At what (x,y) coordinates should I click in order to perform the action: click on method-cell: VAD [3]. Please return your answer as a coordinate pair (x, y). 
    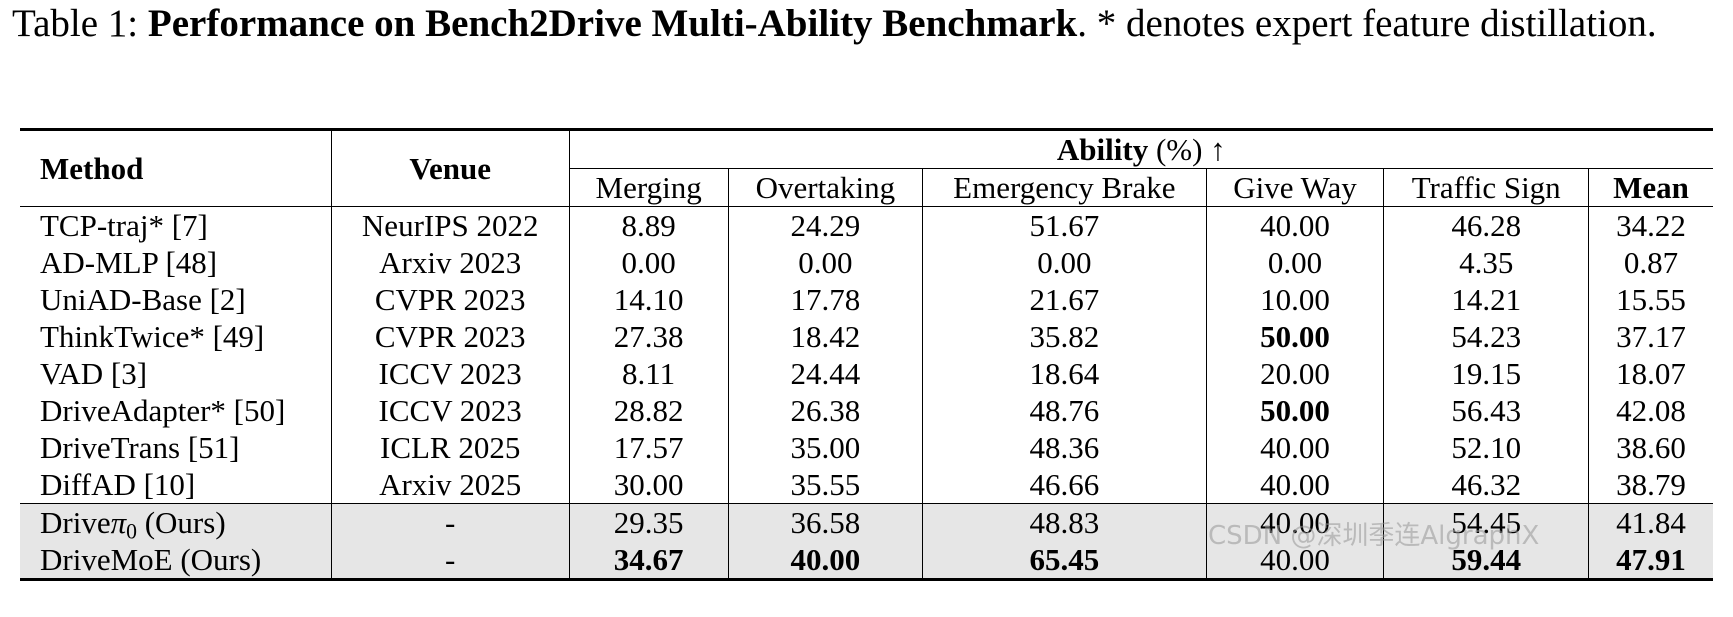
    Looking at the image, I should click on (94, 373).